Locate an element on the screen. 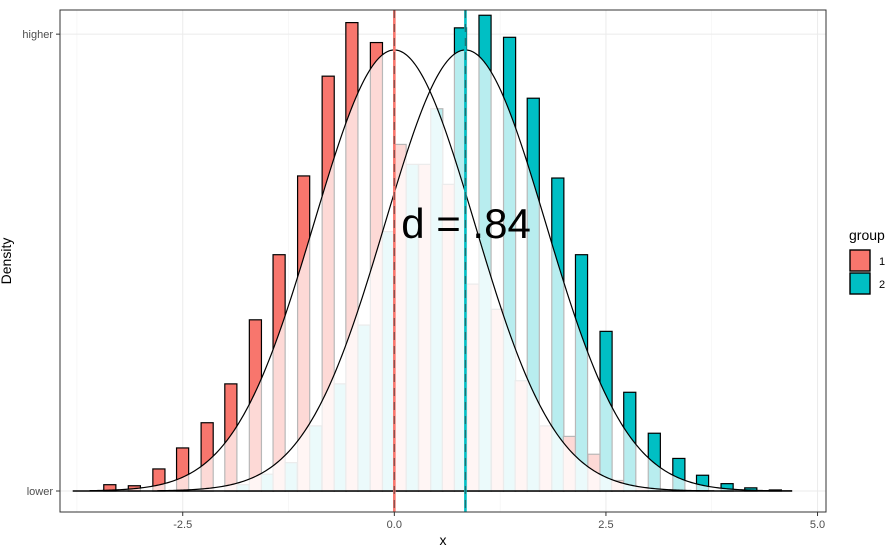 The width and height of the screenshot is (896, 550). x-tick-label: 5.0 is located at coordinates (817, 525).